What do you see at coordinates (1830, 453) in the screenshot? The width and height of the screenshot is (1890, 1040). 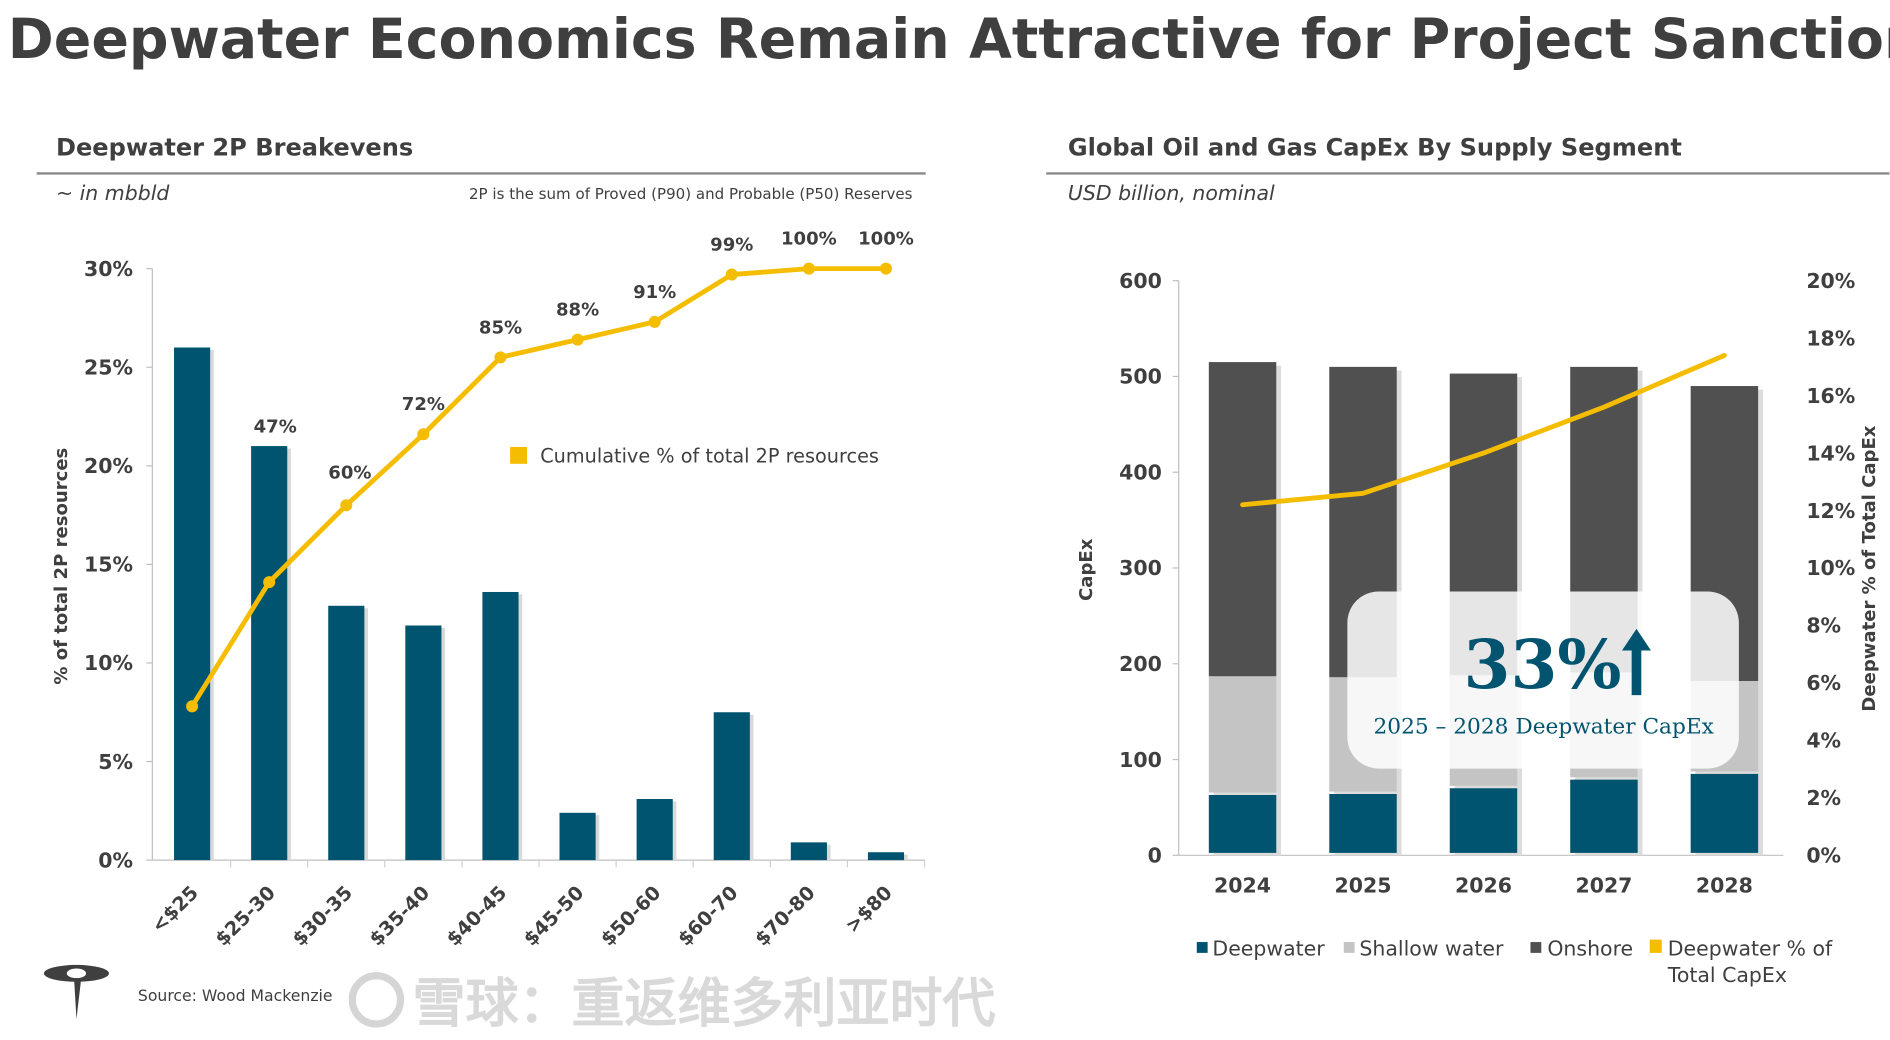 I see `y2-tick-label: 14%` at bounding box center [1830, 453].